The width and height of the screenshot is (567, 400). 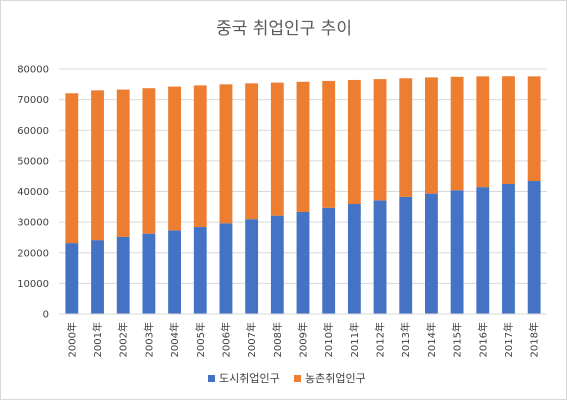 I want to click on y-tick-label: 60000, so click(x=33, y=131).